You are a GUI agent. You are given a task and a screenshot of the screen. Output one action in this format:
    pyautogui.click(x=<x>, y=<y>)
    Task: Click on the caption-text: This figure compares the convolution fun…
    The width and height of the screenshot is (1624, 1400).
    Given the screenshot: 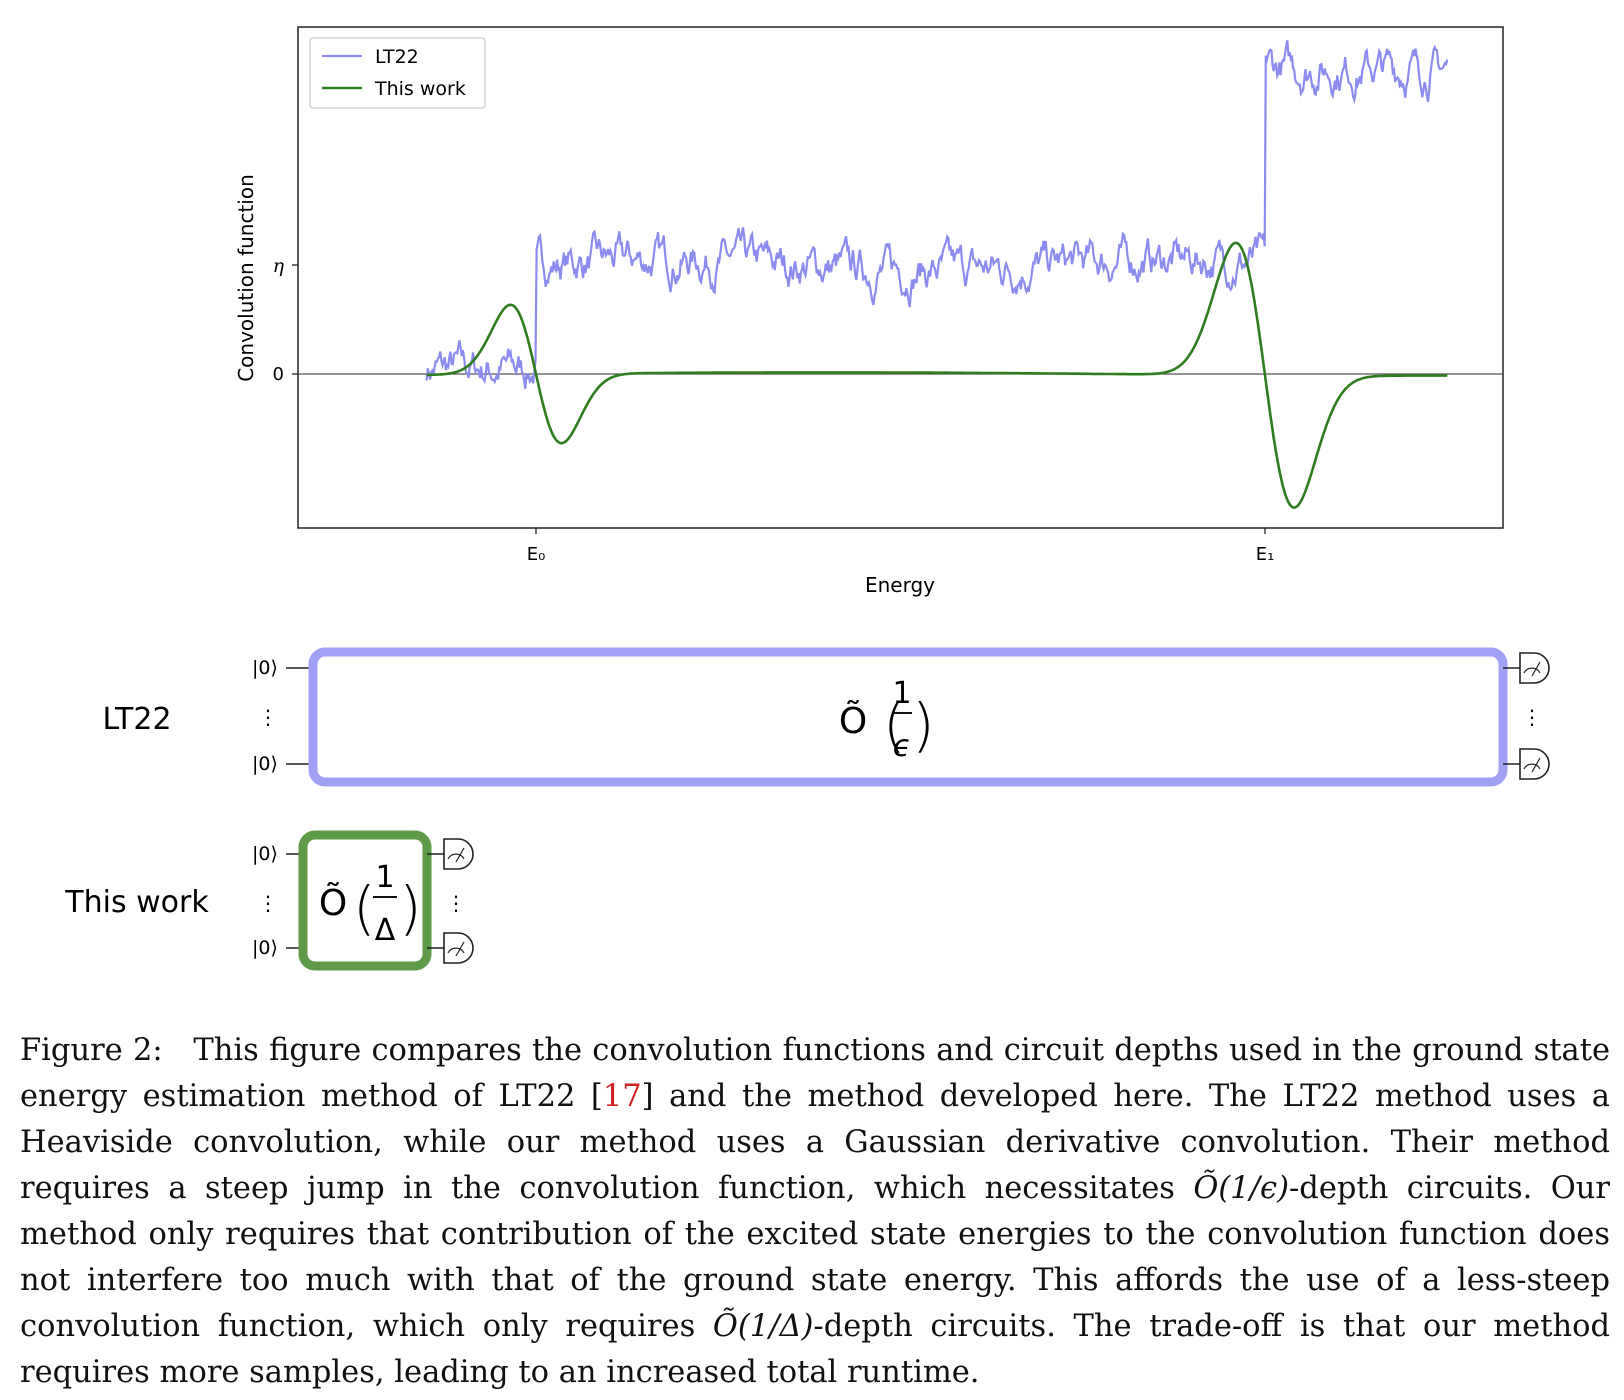 What is the action you would take?
    pyautogui.click(x=815, y=1073)
    